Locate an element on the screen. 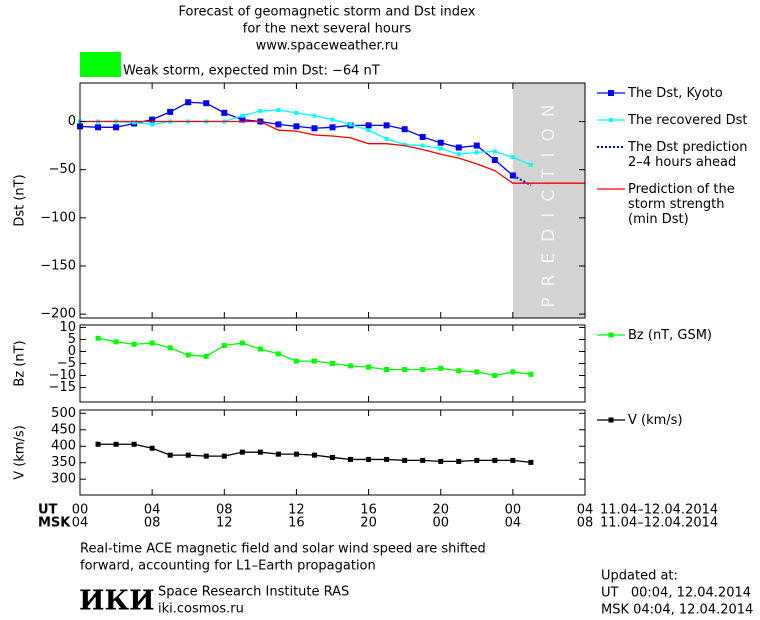  prediction-label: PREDICTION is located at coordinates (549, 200).